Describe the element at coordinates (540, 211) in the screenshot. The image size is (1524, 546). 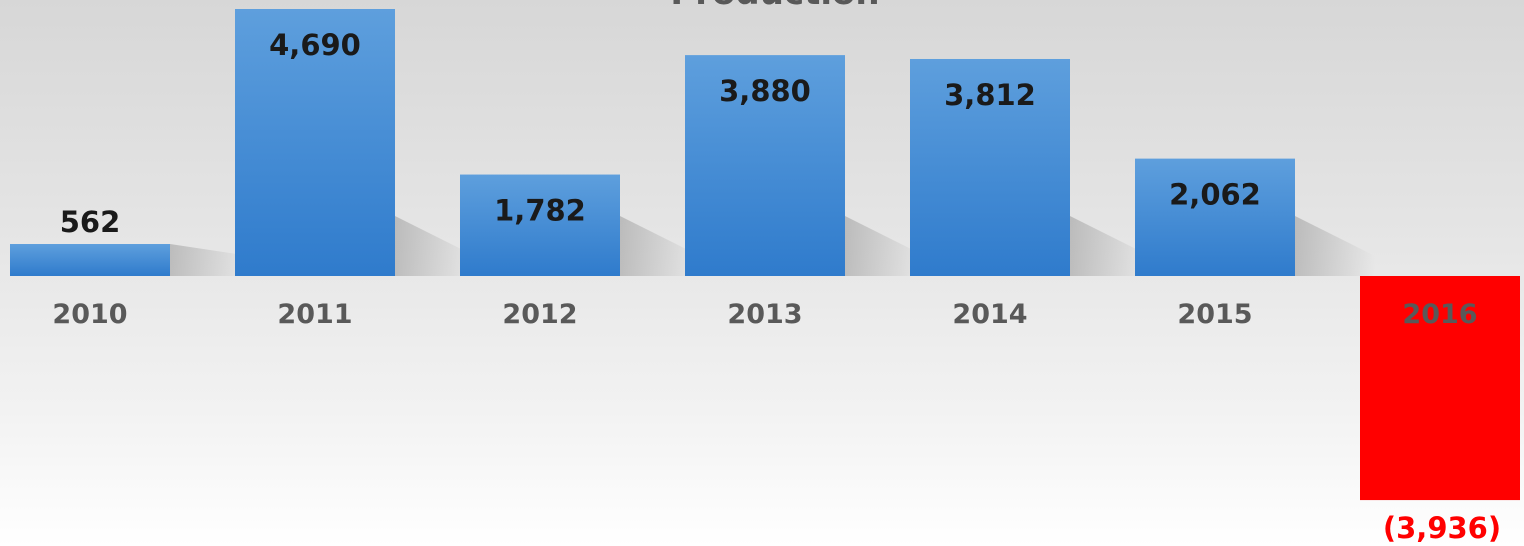
I see `data-label-2012: 1,782` at that location.